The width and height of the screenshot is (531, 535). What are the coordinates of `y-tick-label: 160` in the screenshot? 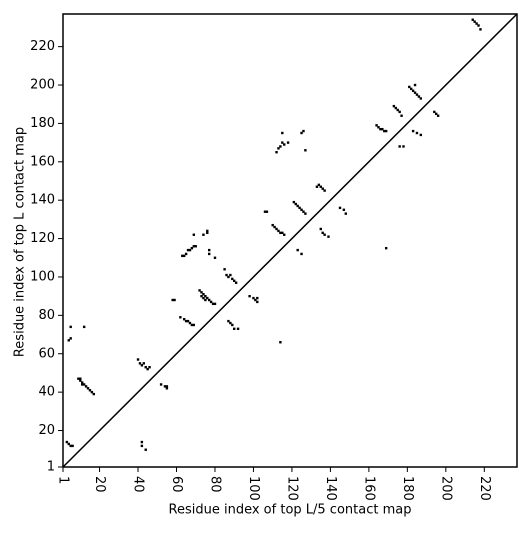 It's located at (42, 161).